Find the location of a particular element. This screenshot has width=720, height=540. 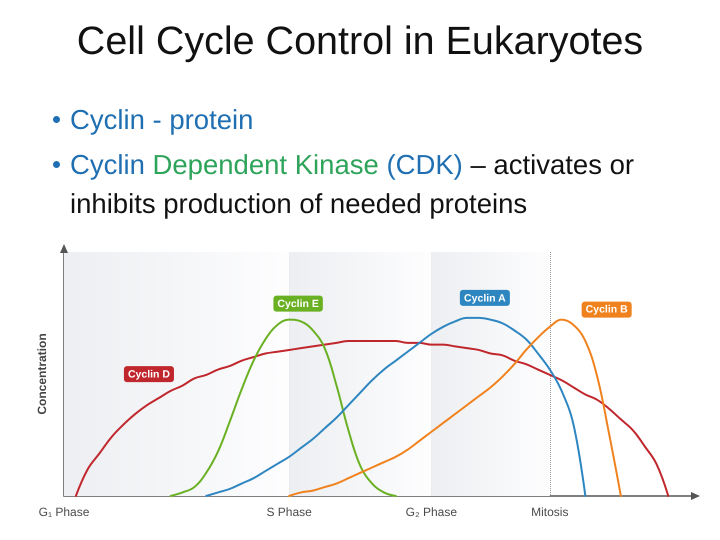

series-label: Cyclin B is located at coordinates (607, 310).